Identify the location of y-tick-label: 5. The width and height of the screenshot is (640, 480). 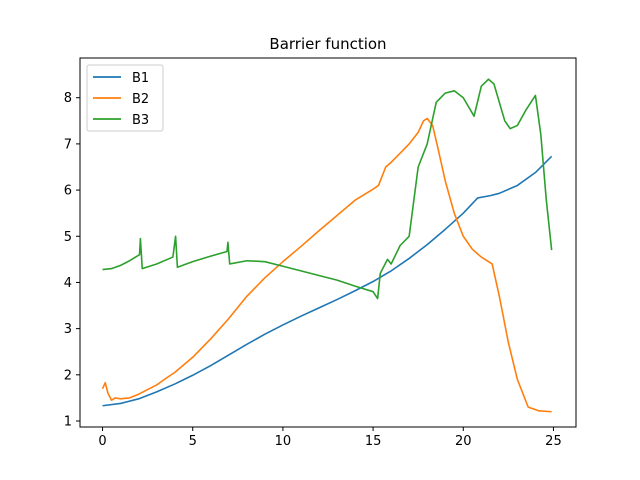
(68, 237).